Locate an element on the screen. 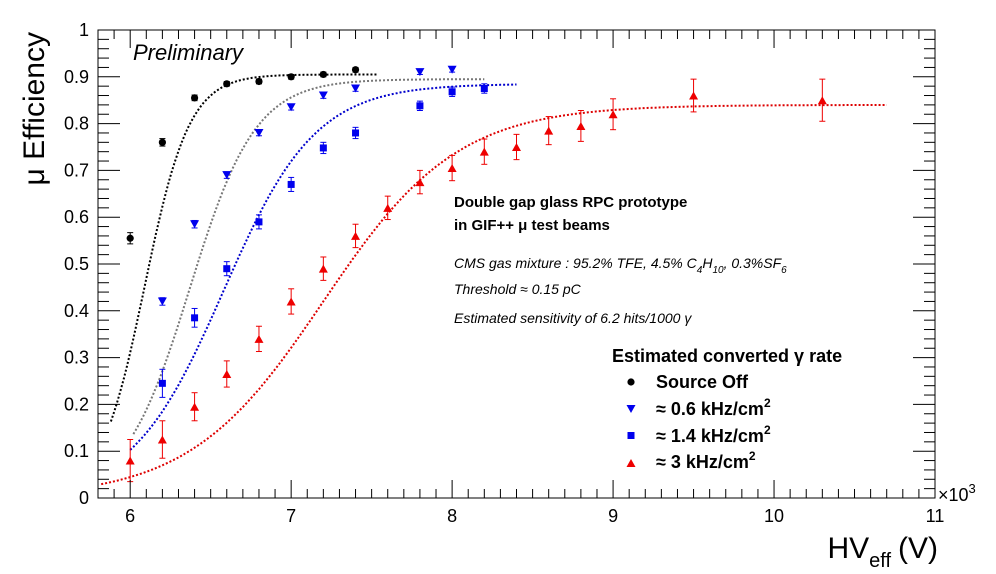  y-tick-label: 0.4 is located at coordinates (76, 311).